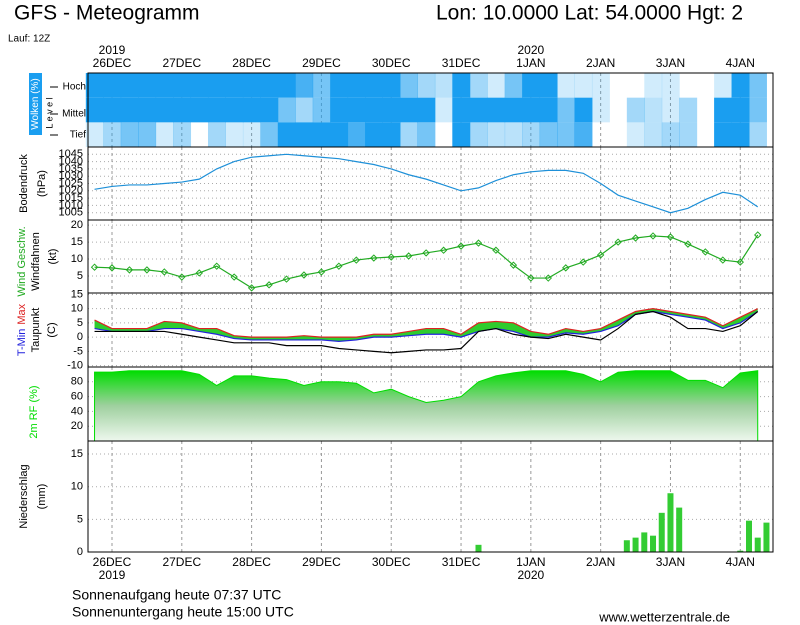 This screenshot has height=625, width=800. I want to click on x-tick-label-bottom: 1JAN, so click(530, 562).